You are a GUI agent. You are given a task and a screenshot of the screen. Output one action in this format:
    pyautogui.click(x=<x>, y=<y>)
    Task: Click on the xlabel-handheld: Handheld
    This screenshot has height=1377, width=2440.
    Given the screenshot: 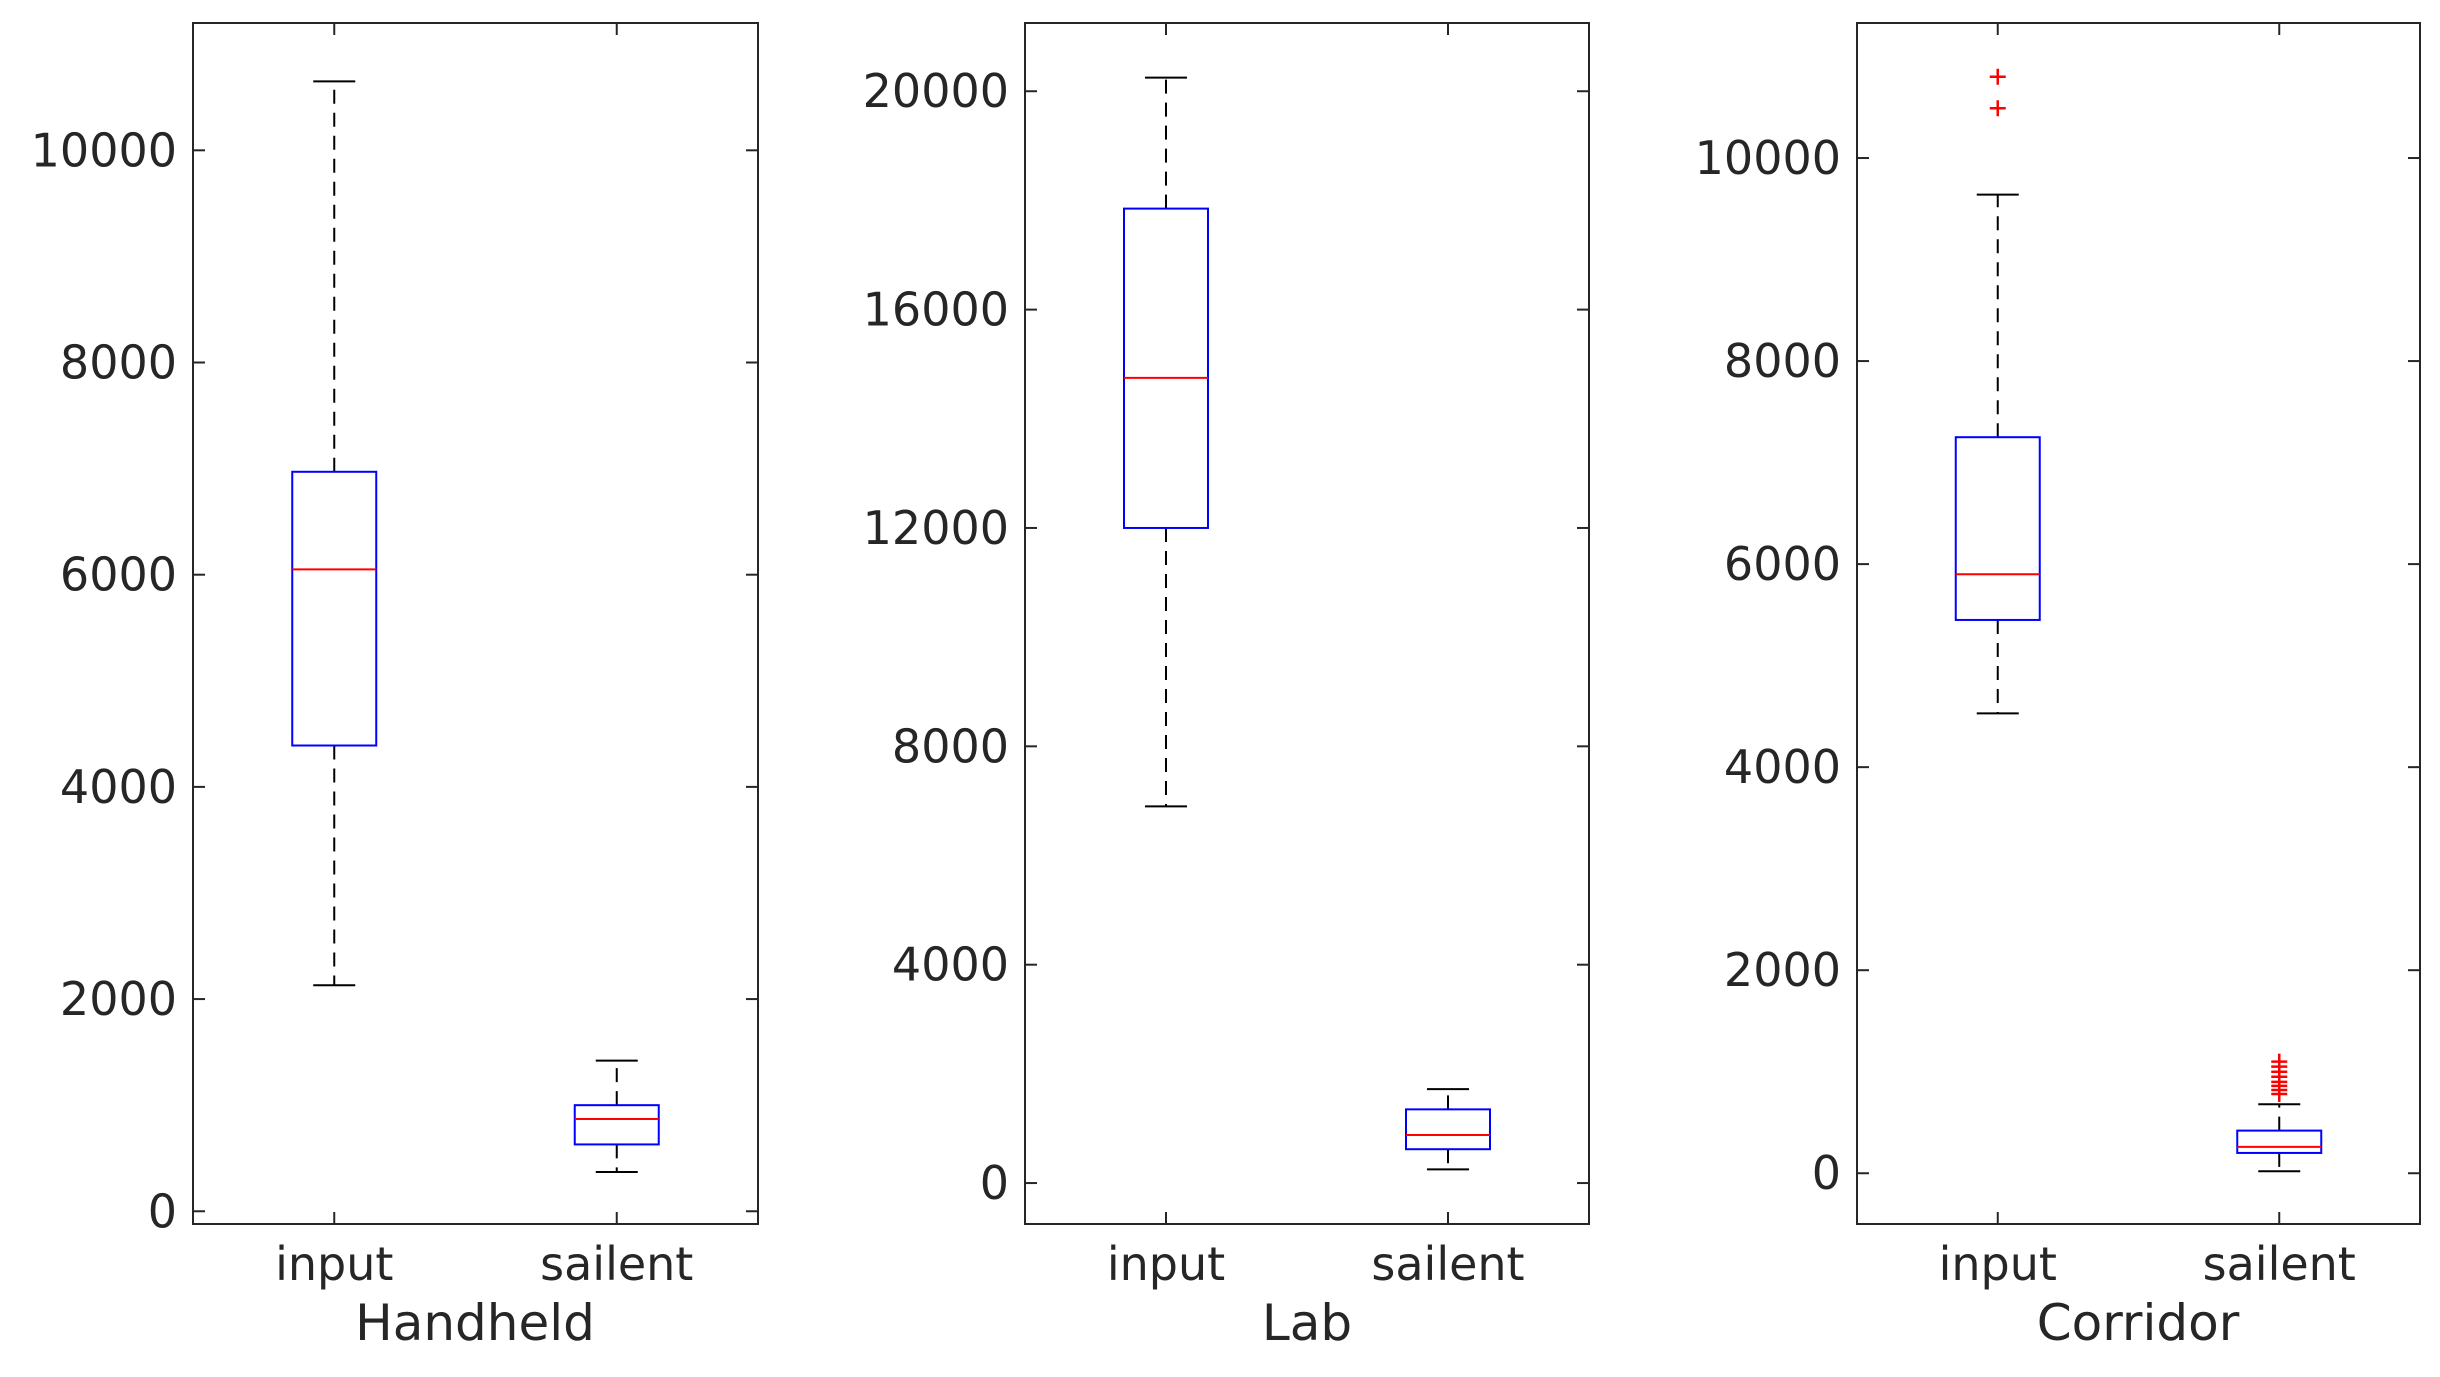 What is the action you would take?
    pyautogui.click(x=475, y=1323)
    